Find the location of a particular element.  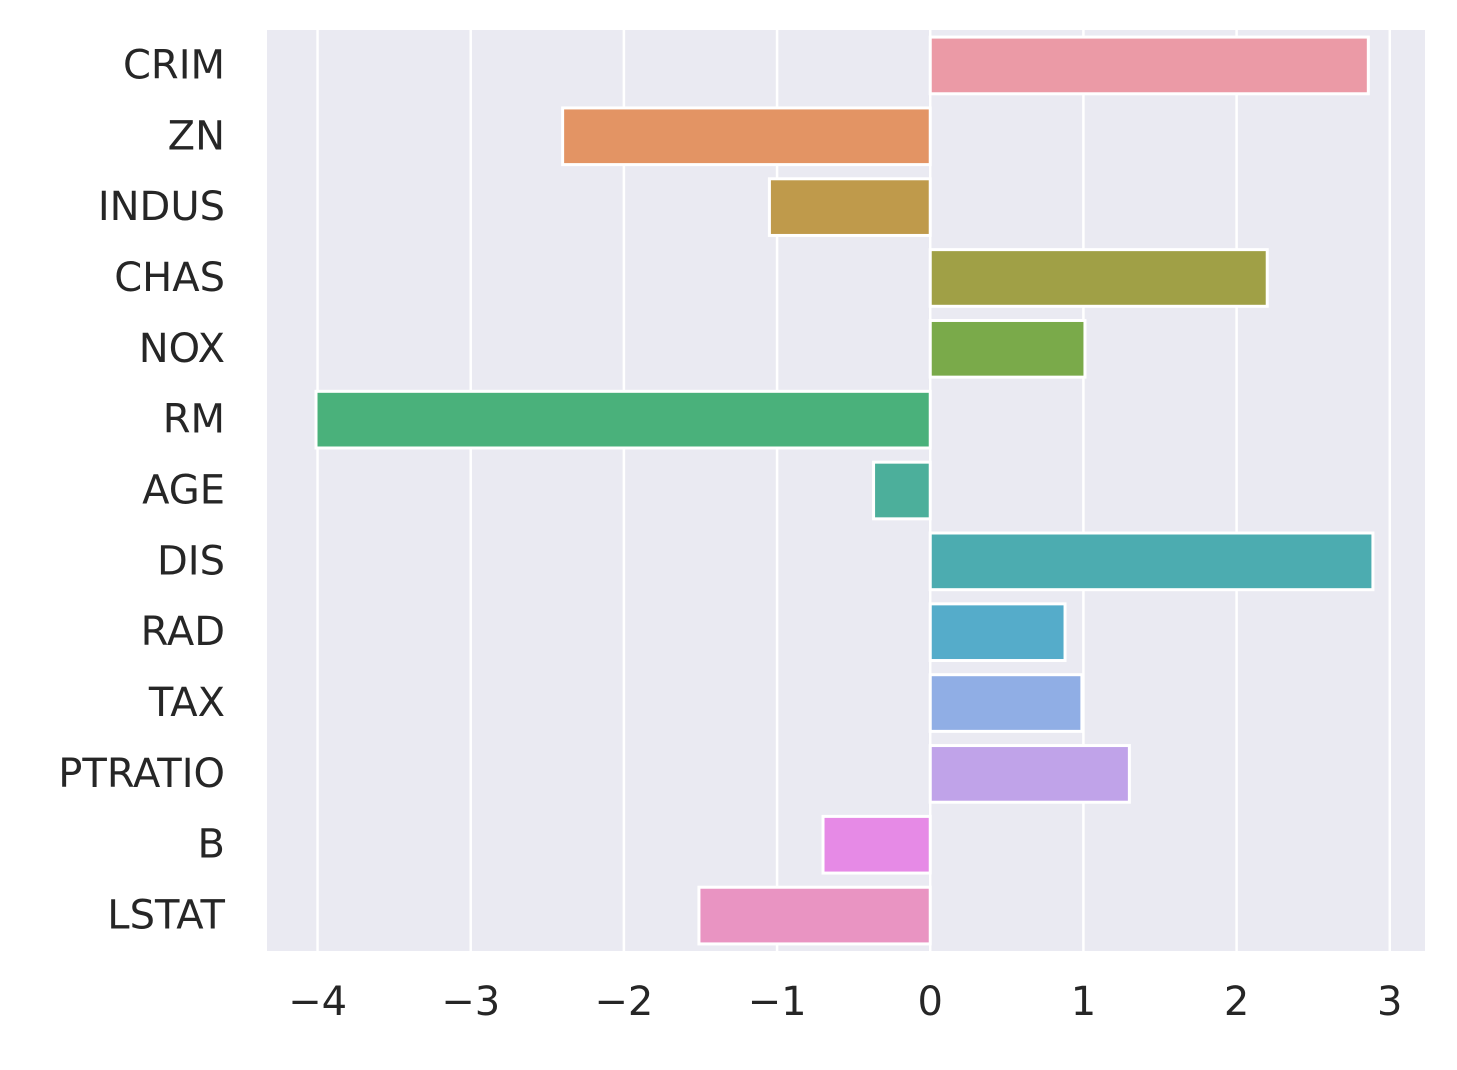

y-tick-label: RM is located at coordinates (194, 420).